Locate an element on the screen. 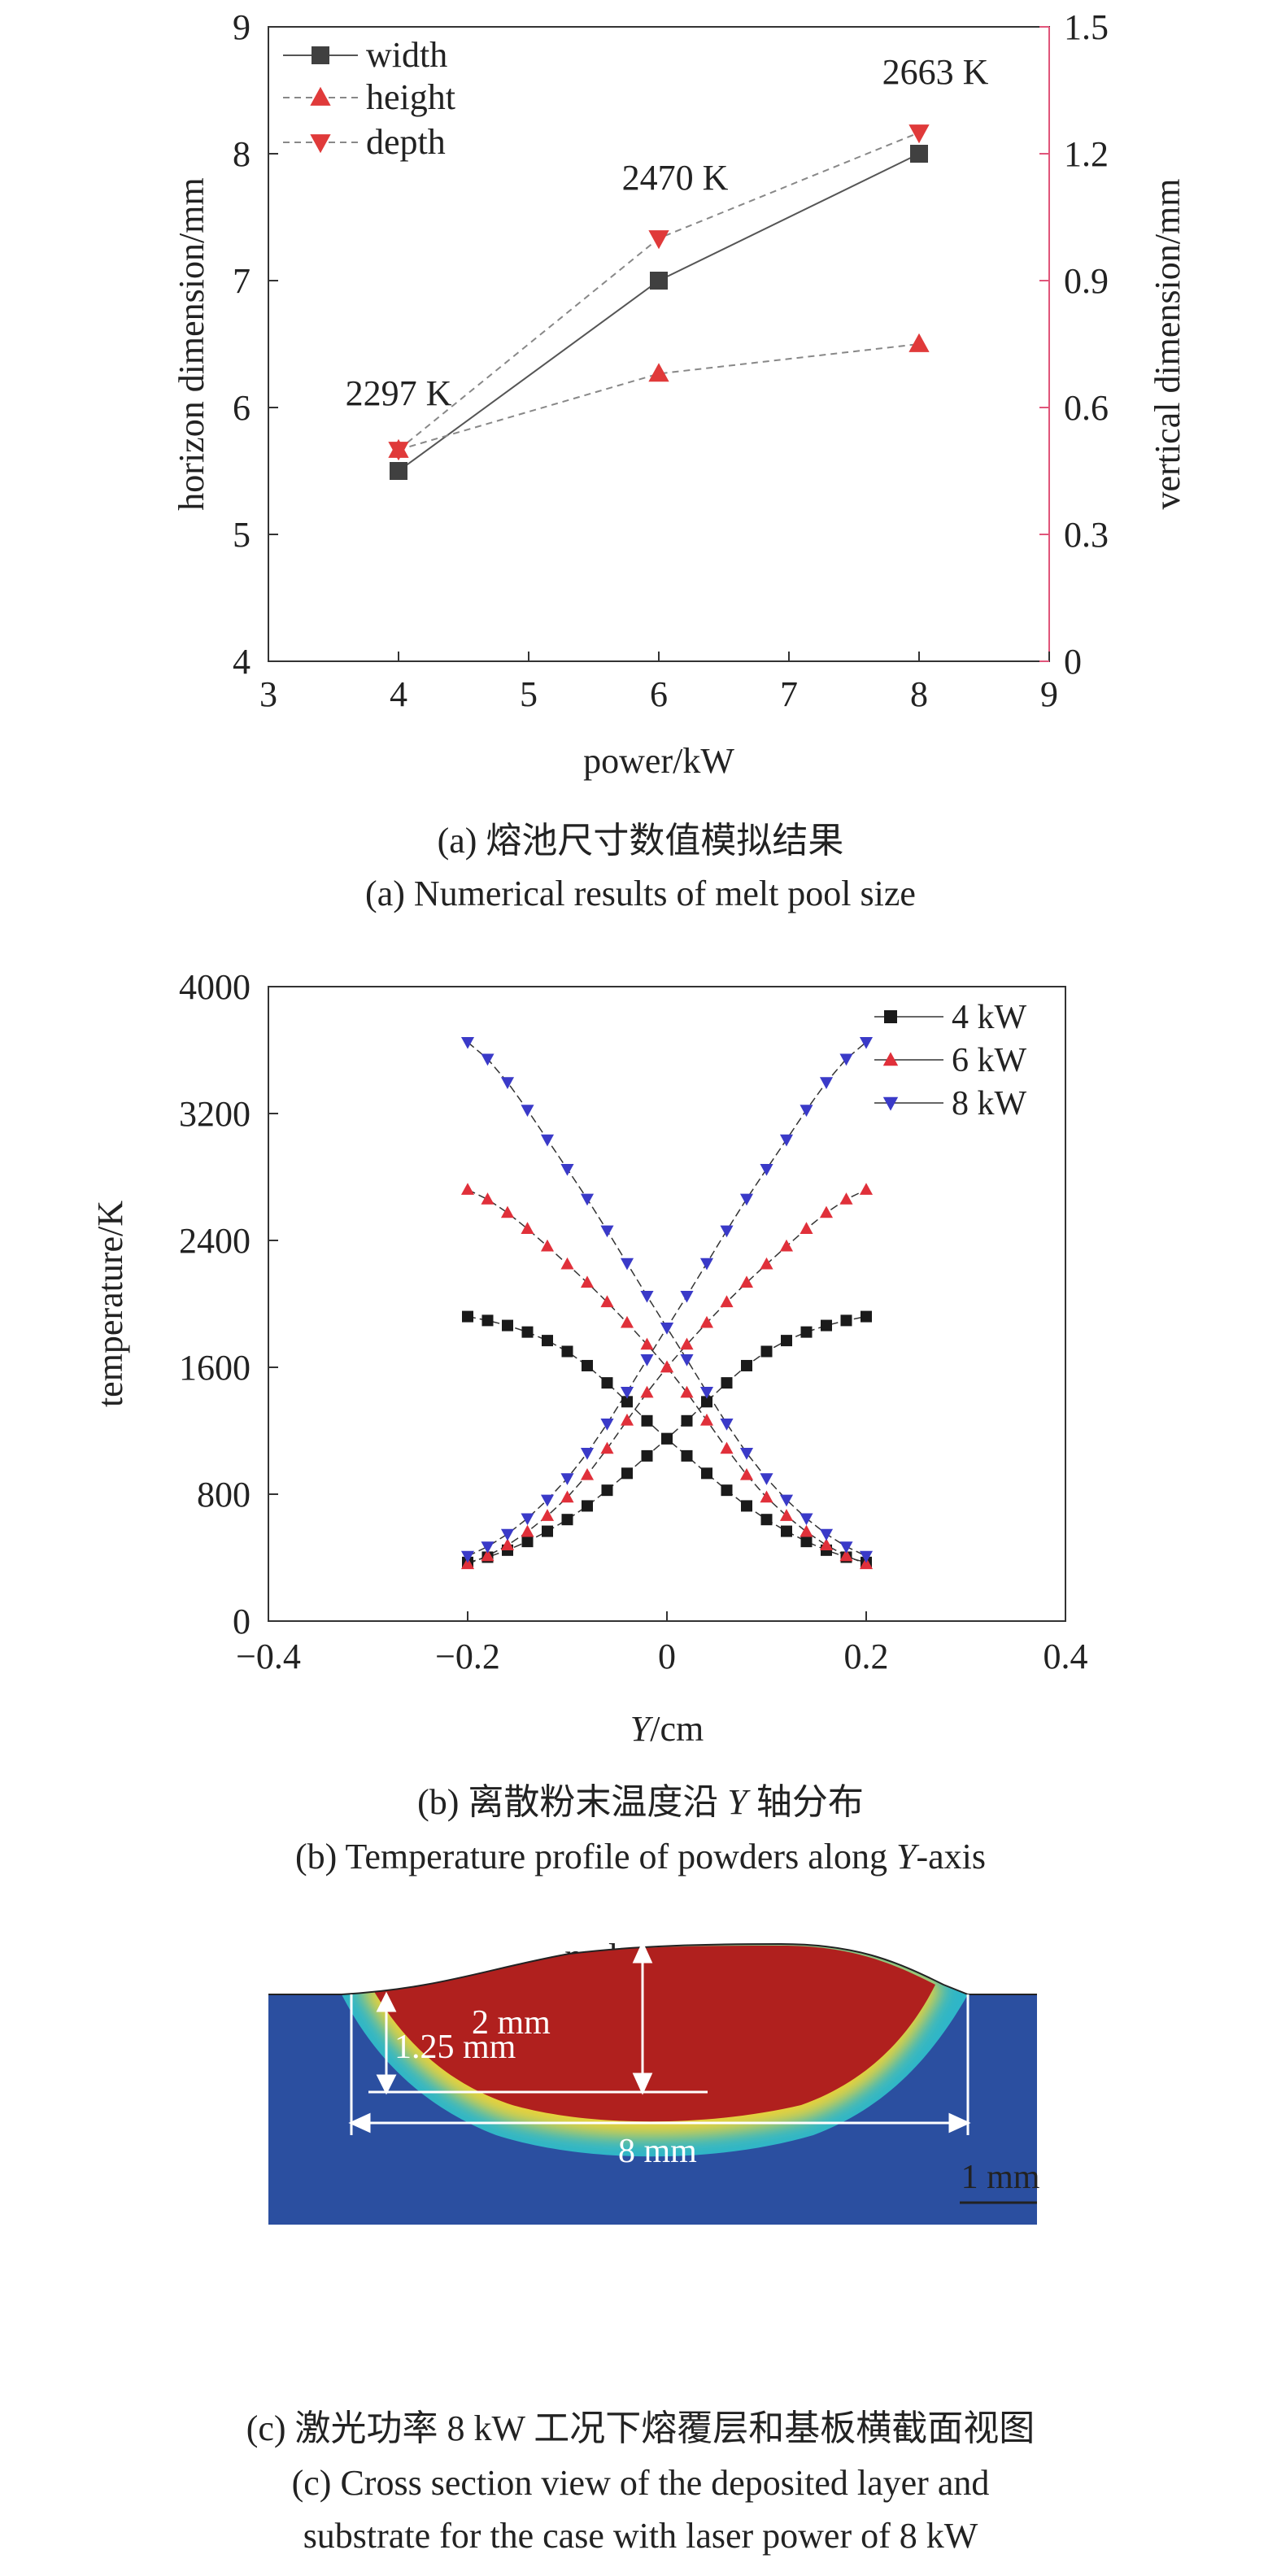 Image resolution: width=1281 pixels, height=2576 pixels. chart-a-y-tick-label: 7 is located at coordinates (242, 281).